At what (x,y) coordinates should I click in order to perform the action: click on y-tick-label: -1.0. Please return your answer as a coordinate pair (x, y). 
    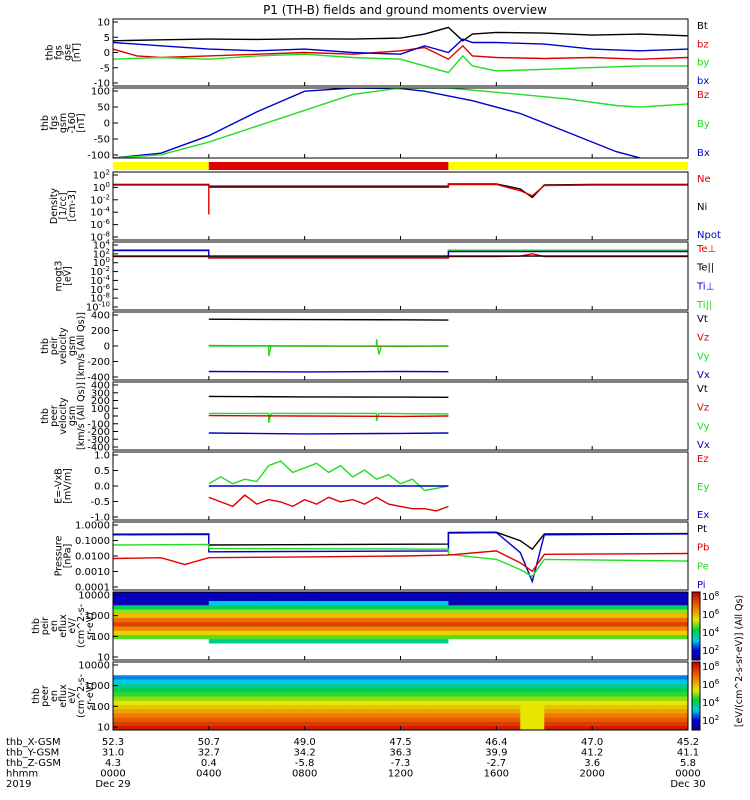
    Looking at the image, I should click on (100, 518).